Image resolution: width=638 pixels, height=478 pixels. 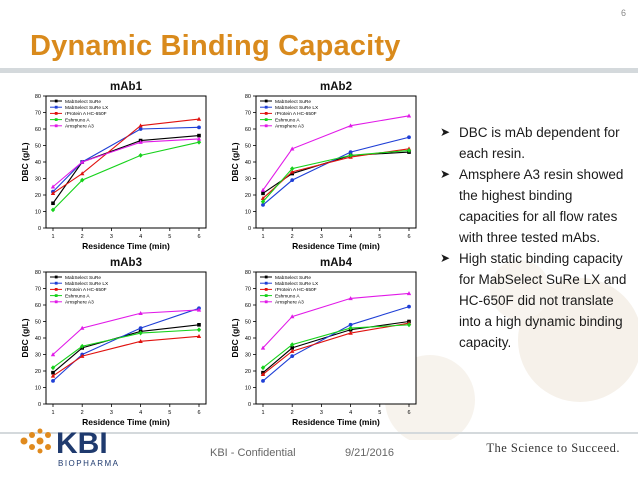 What do you see at coordinates (140, 237) in the screenshot?
I see `x-tick-label: 4` at bounding box center [140, 237].